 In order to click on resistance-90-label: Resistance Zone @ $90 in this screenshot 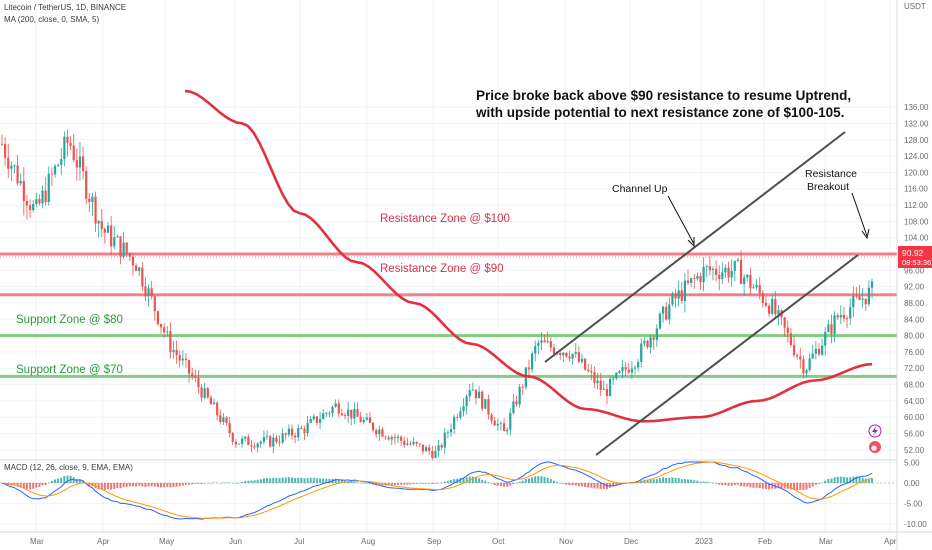, I will do `click(442, 269)`.